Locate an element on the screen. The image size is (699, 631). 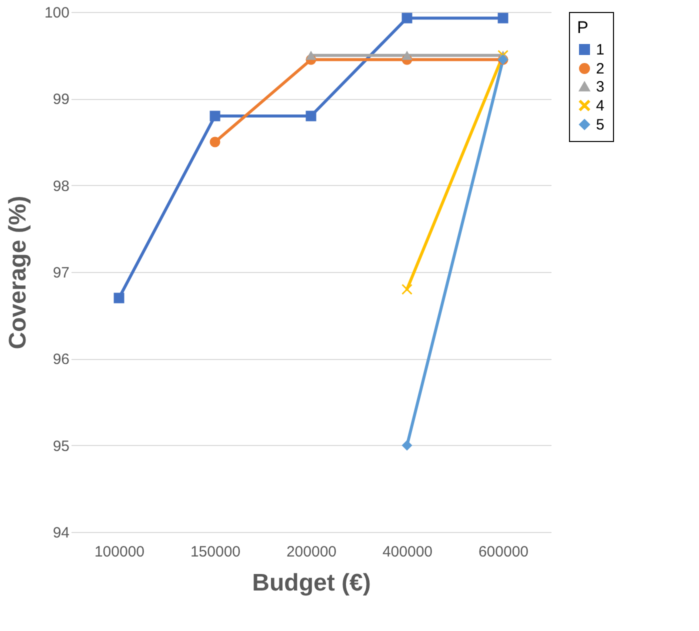
x-tick-label: 400000 is located at coordinates (407, 552).